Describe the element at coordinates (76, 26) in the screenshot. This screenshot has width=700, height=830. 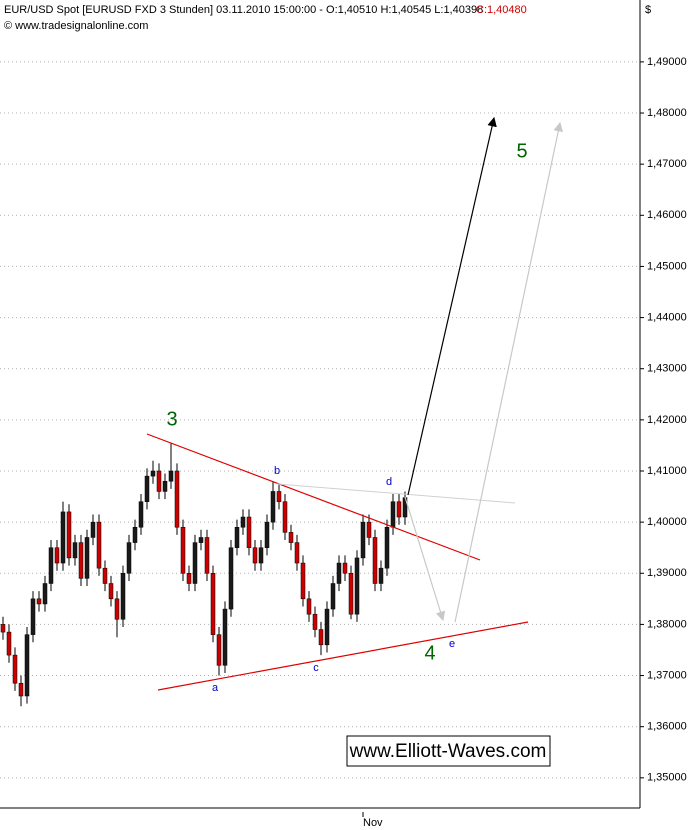
I see `source: © www.tradesignalonline.com` at that location.